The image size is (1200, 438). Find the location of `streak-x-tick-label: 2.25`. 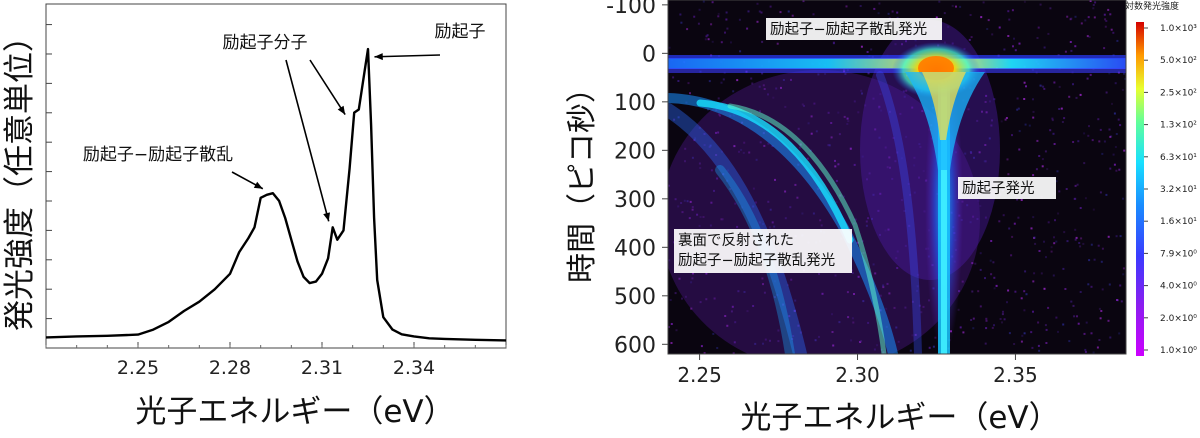

streak-x-tick-label: 2.25 is located at coordinates (699, 375).